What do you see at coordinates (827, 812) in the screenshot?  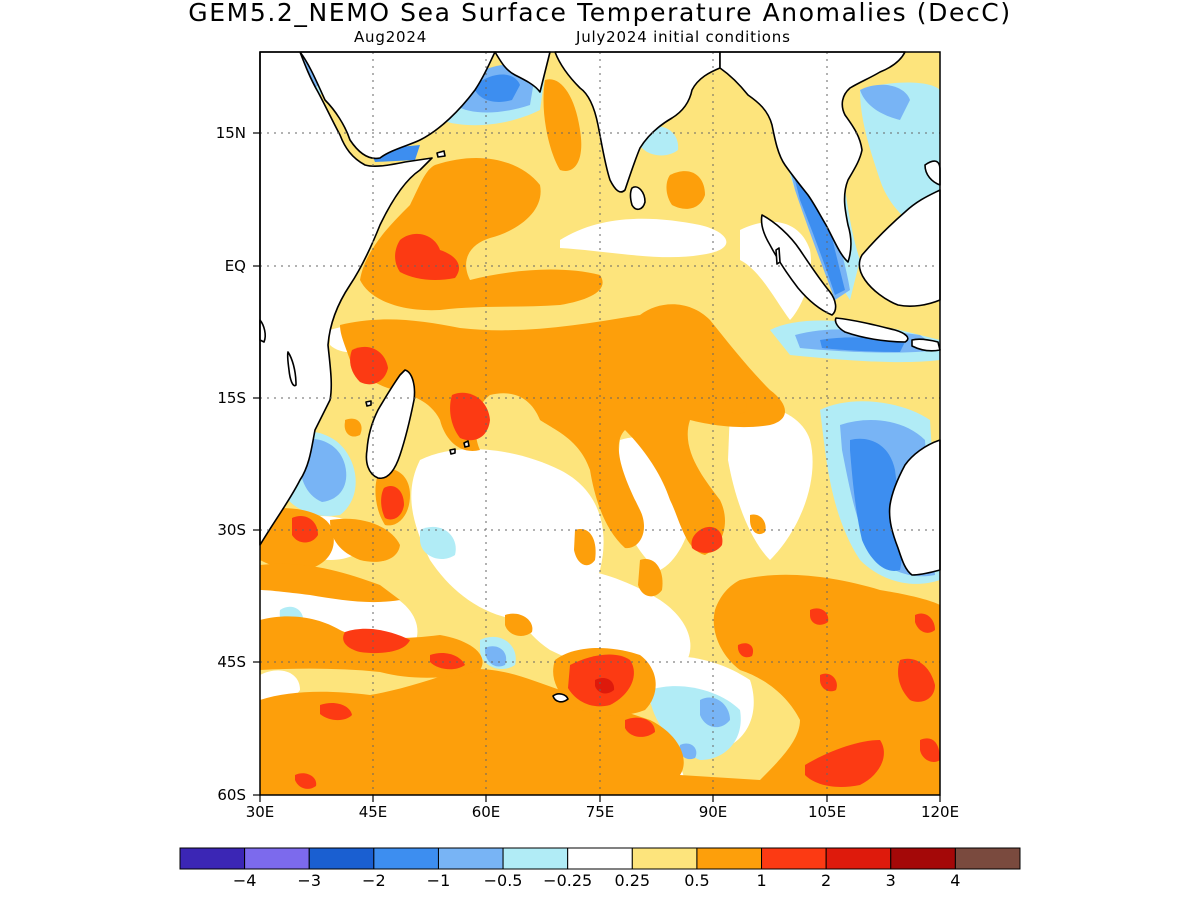 I see `lon-label-105e: 105E` at bounding box center [827, 812].